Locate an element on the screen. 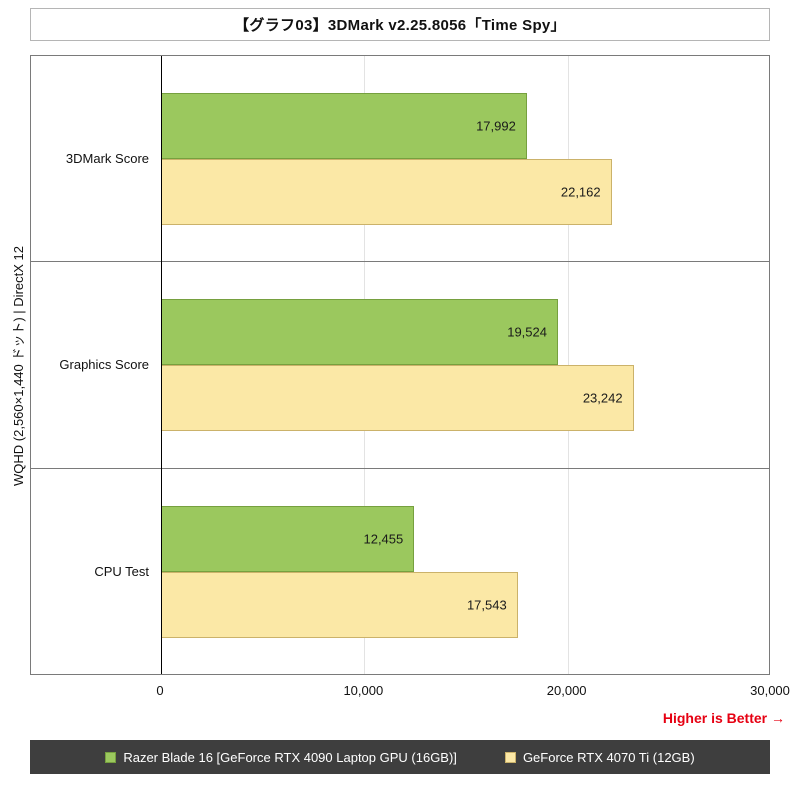 Image resolution: width=800 pixels, height=800 pixels. bar-value-label: 12,455 is located at coordinates (383, 539).